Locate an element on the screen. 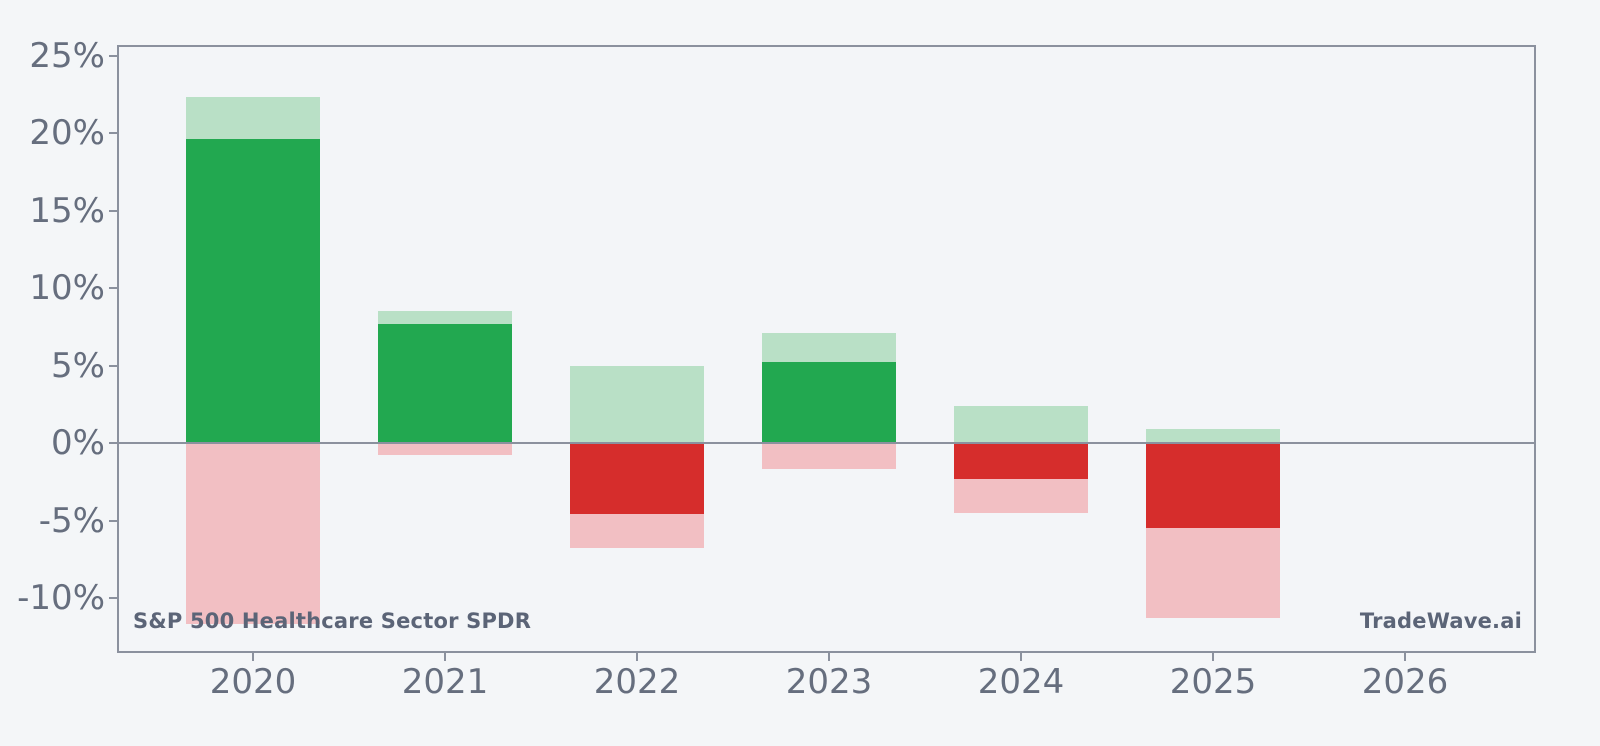 This screenshot has height=746, width=1600. x-tick-label: 2023 is located at coordinates (829, 682).